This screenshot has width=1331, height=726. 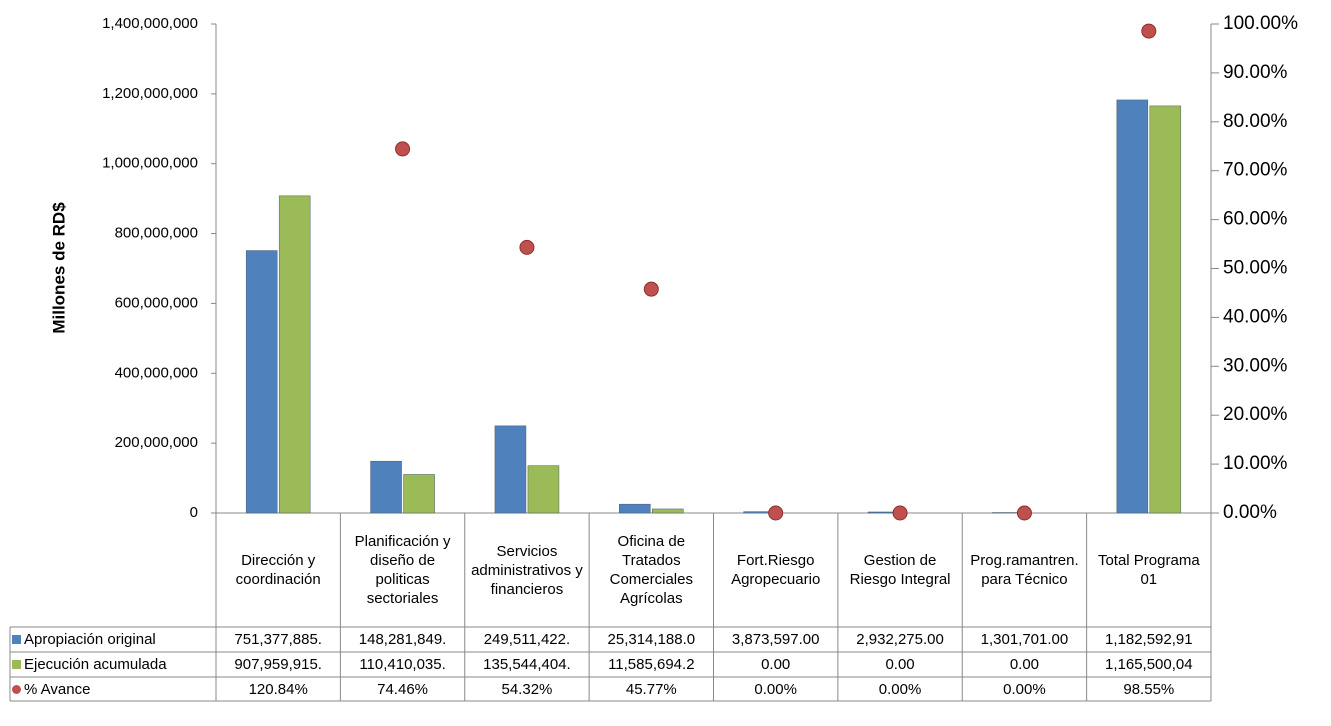 What do you see at coordinates (527, 689) in the screenshot?
I see `table-value: 54.32%` at bounding box center [527, 689].